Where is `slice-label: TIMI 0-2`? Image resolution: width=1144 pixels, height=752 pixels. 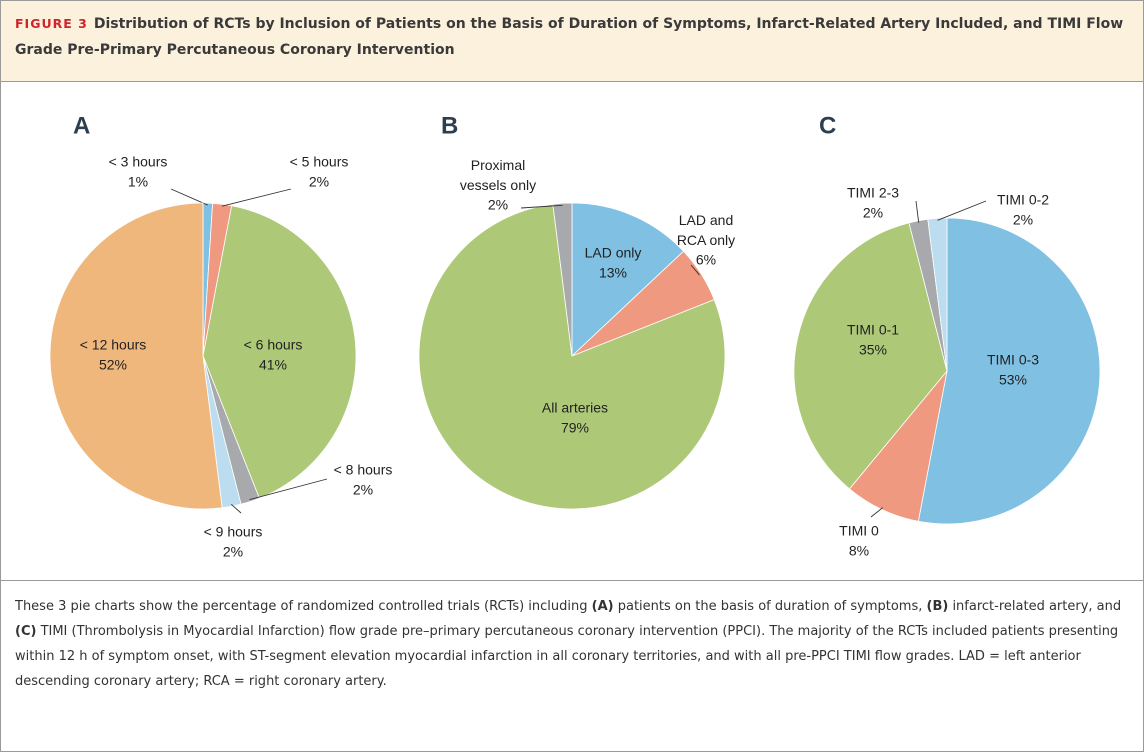
slice-label: TIMI 0-2 is located at coordinates (1023, 200).